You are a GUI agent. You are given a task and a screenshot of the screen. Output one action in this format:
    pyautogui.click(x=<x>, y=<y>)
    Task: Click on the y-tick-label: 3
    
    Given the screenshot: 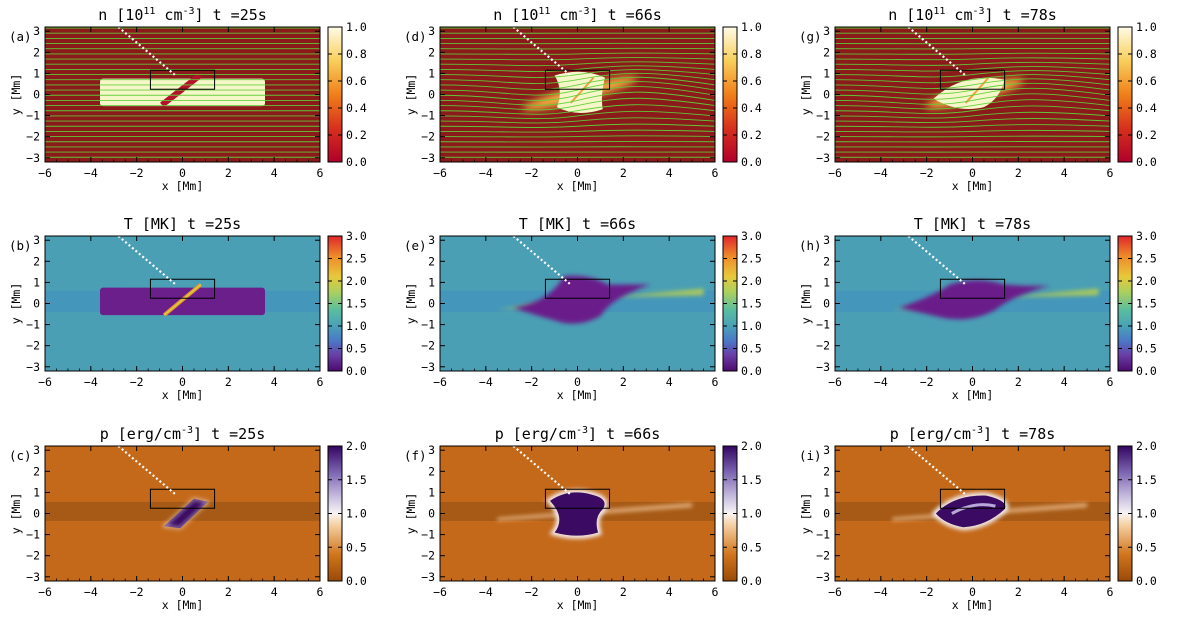 What is the action you would take?
    pyautogui.click(x=36, y=450)
    